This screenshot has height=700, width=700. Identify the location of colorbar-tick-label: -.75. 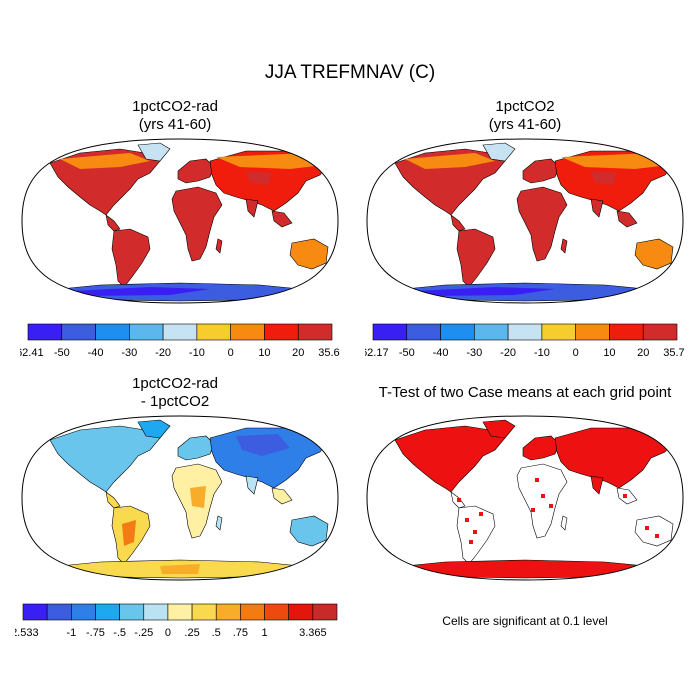
(95, 633).